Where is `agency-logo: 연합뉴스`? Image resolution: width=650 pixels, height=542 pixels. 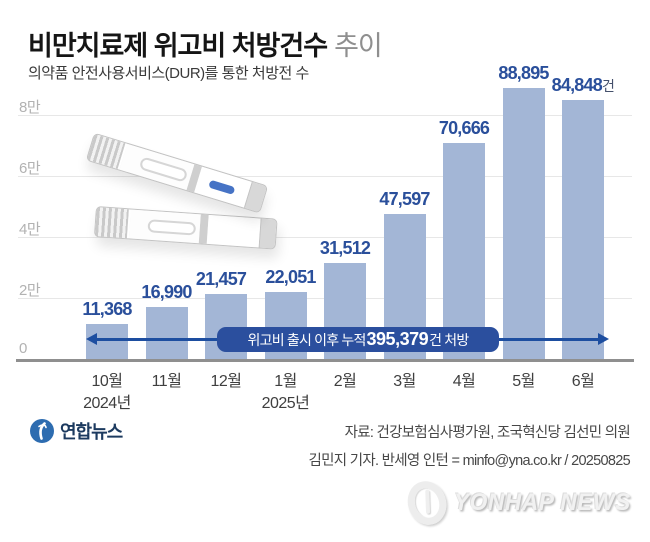 agency-logo: 연합뉴스 is located at coordinates (76, 431).